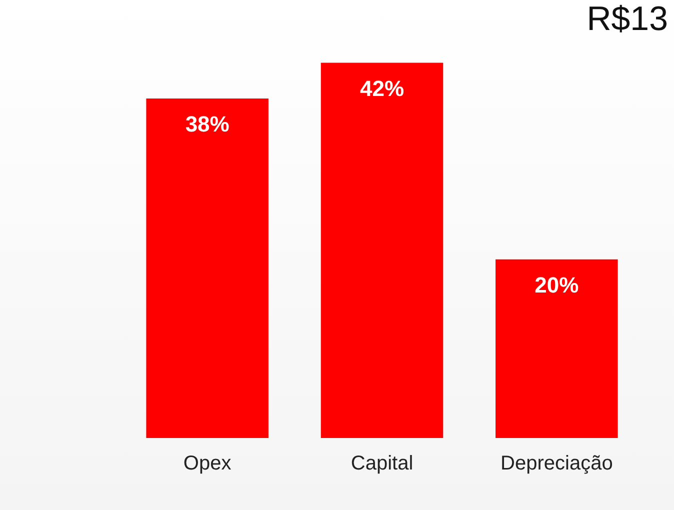 The width and height of the screenshot is (674, 510). I want to click on data-label: 38%, so click(207, 124).